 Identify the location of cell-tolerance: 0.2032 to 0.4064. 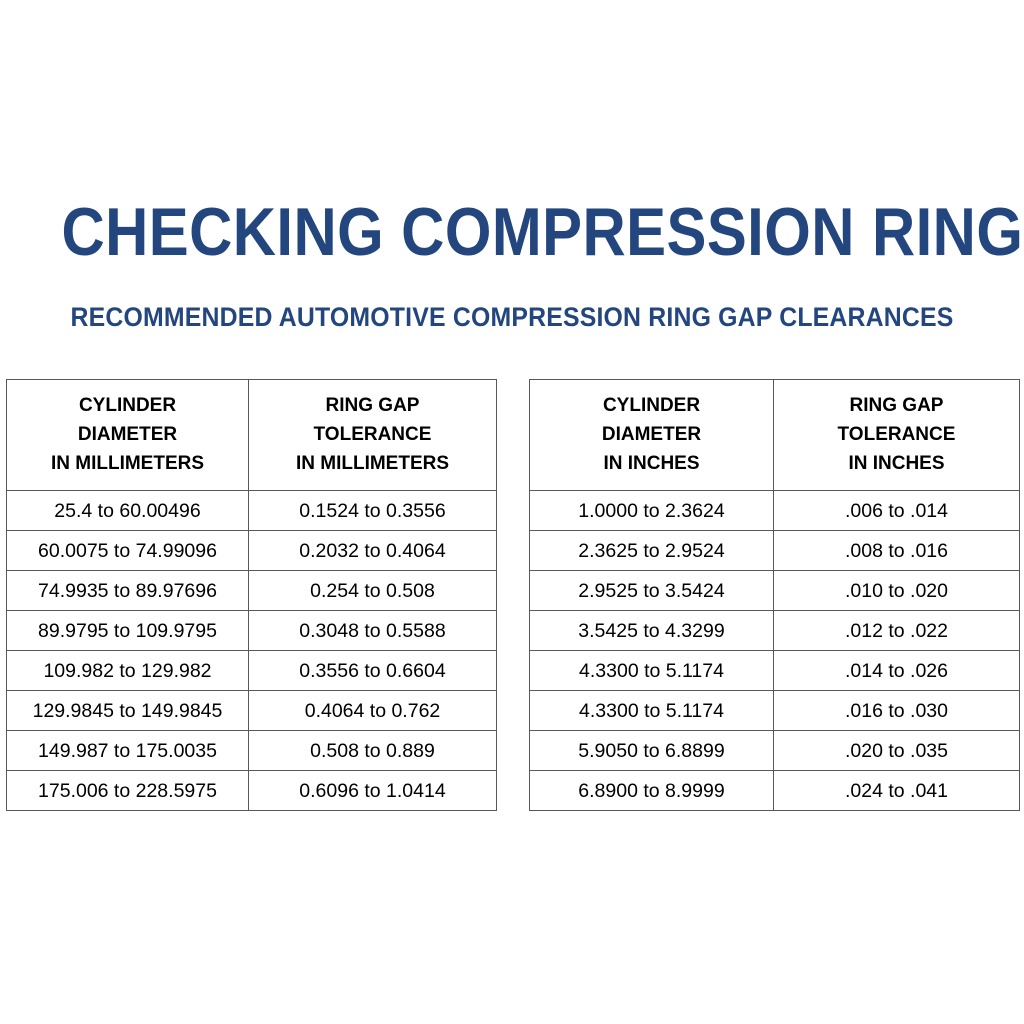
(372, 550).